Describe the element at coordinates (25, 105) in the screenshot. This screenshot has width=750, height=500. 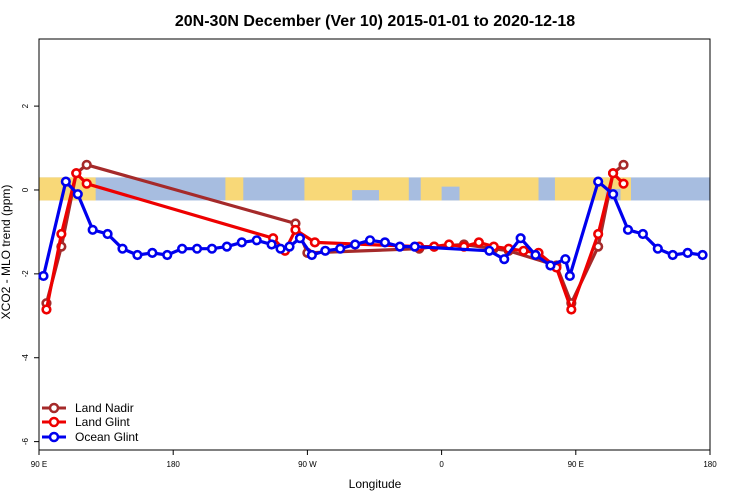
I see `y-tick-label: 2` at that location.